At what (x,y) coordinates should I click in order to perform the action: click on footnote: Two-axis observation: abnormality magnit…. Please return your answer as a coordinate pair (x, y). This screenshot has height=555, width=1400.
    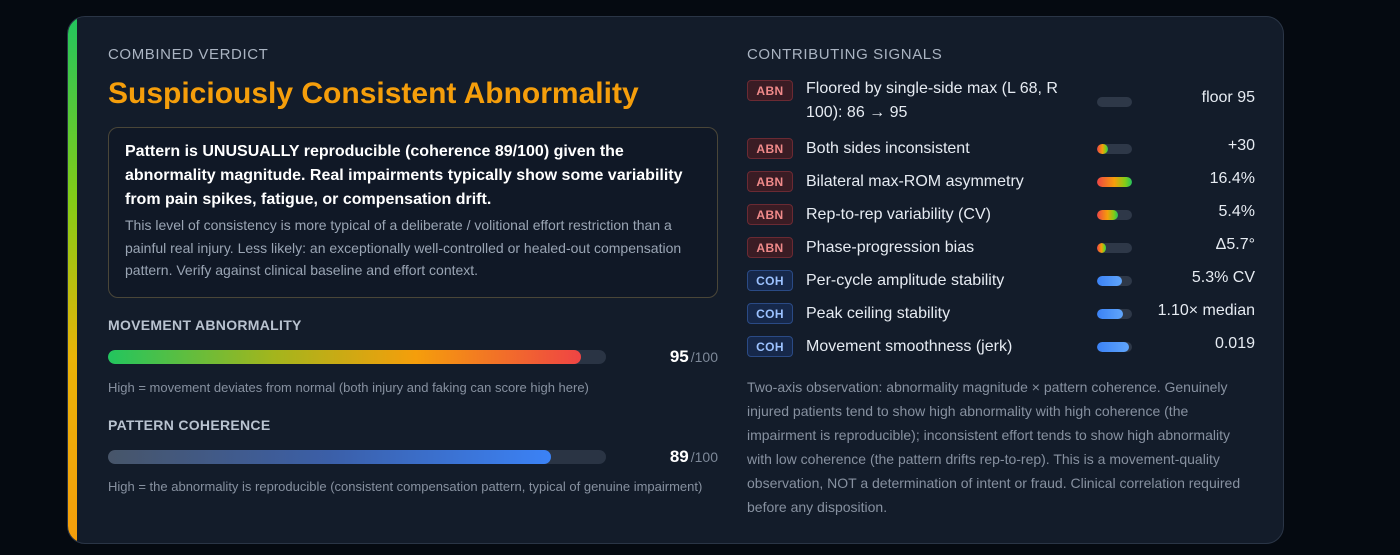
    Looking at the image, I should click on (994, 447).